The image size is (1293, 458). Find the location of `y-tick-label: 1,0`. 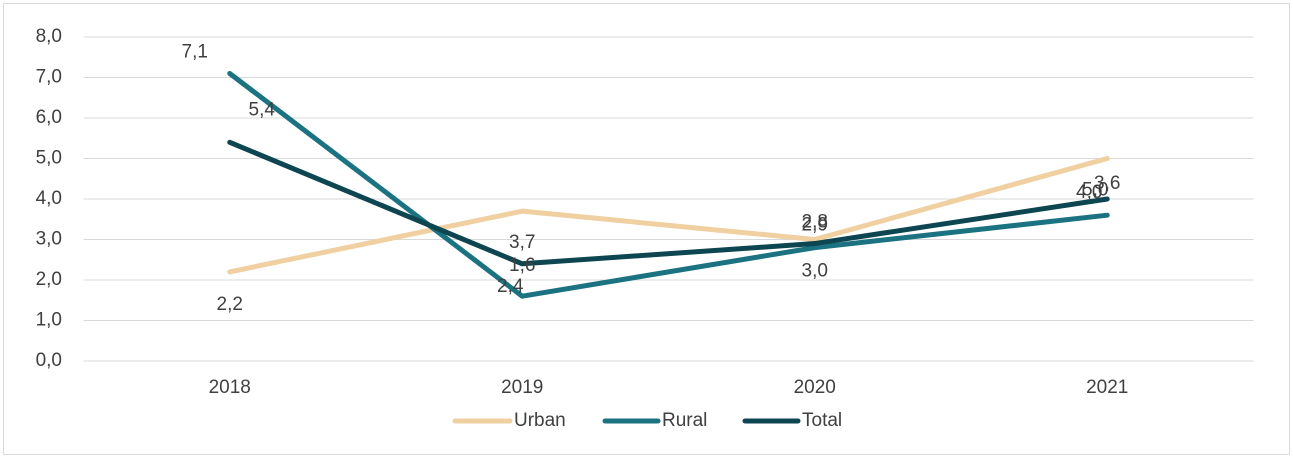

y-tick-label: 1,0 is located at coordinates (49, 320).